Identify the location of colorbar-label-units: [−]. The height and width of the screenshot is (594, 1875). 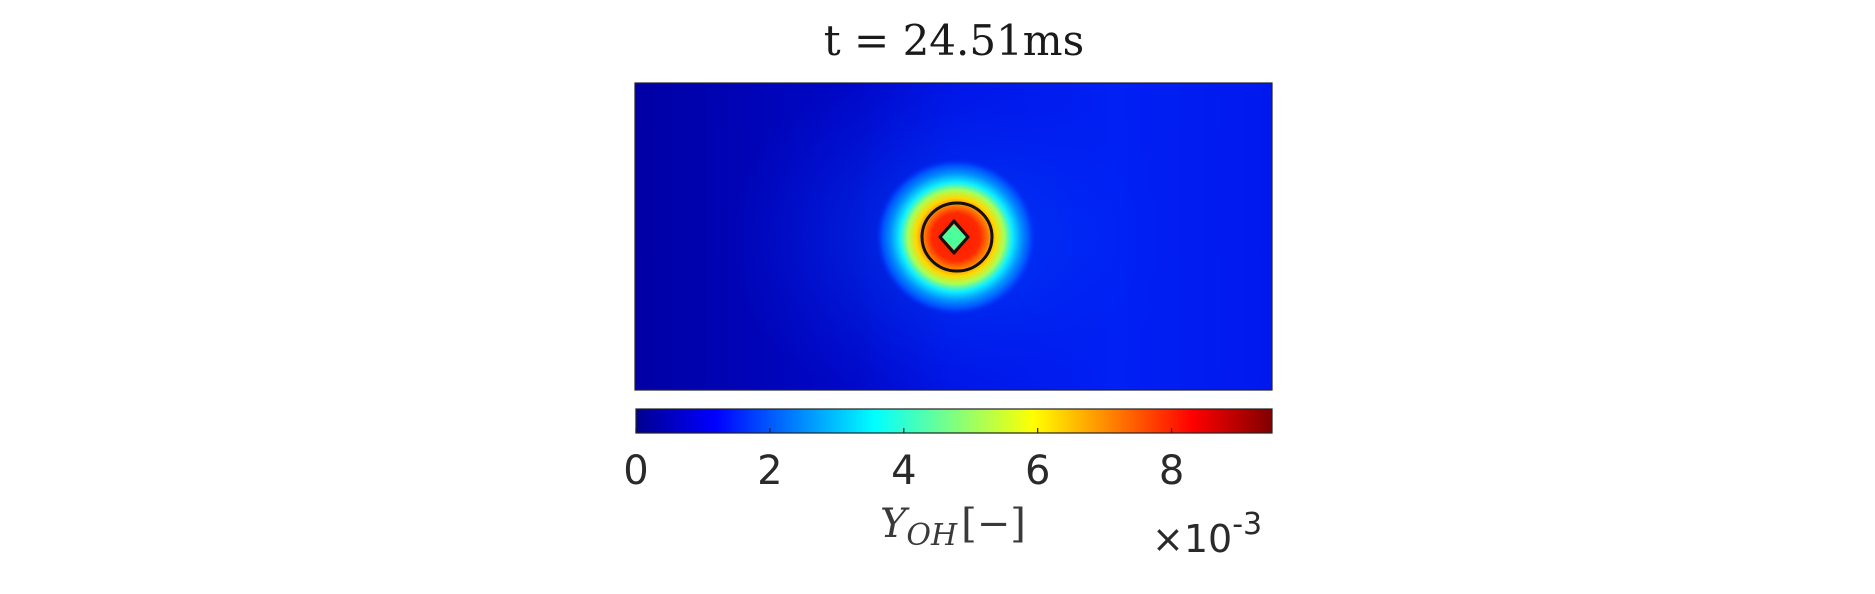
(993, 524).